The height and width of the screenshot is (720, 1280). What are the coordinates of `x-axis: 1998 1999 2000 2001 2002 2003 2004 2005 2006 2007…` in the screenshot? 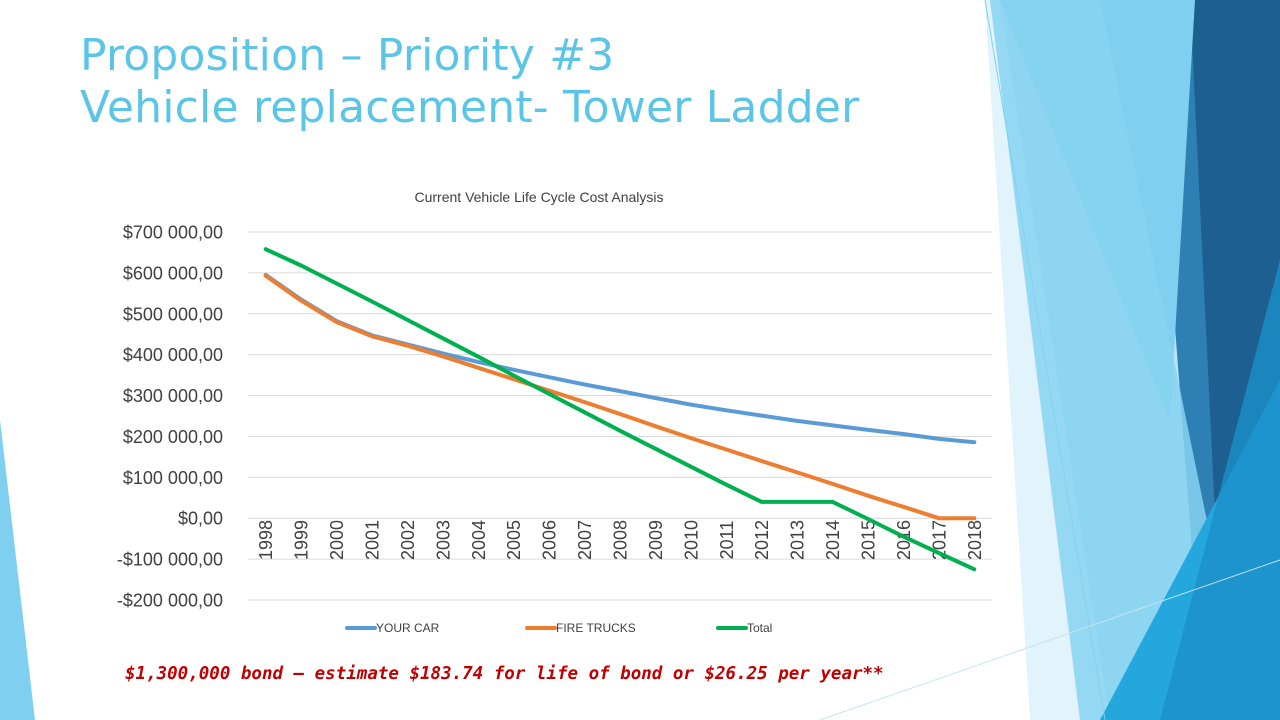 It's located at (620, 540).